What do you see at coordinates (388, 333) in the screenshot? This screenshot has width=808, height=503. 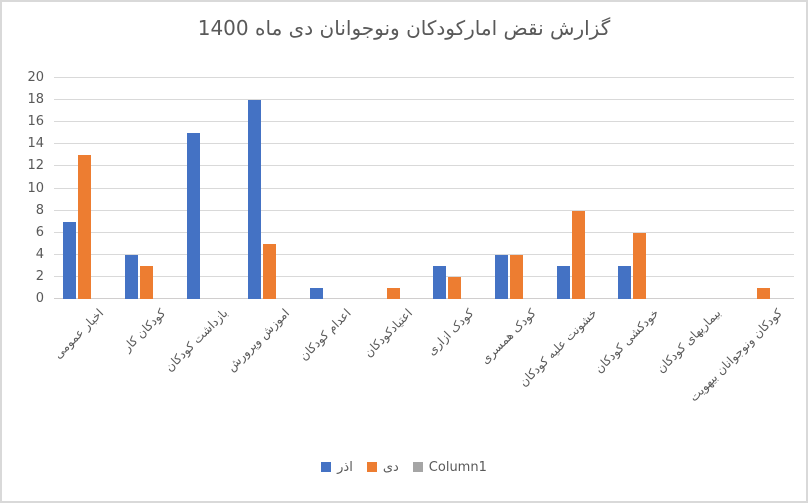 I see `x-axis-category-label: اعتیادکودکان` at bounding box center [388, 333].